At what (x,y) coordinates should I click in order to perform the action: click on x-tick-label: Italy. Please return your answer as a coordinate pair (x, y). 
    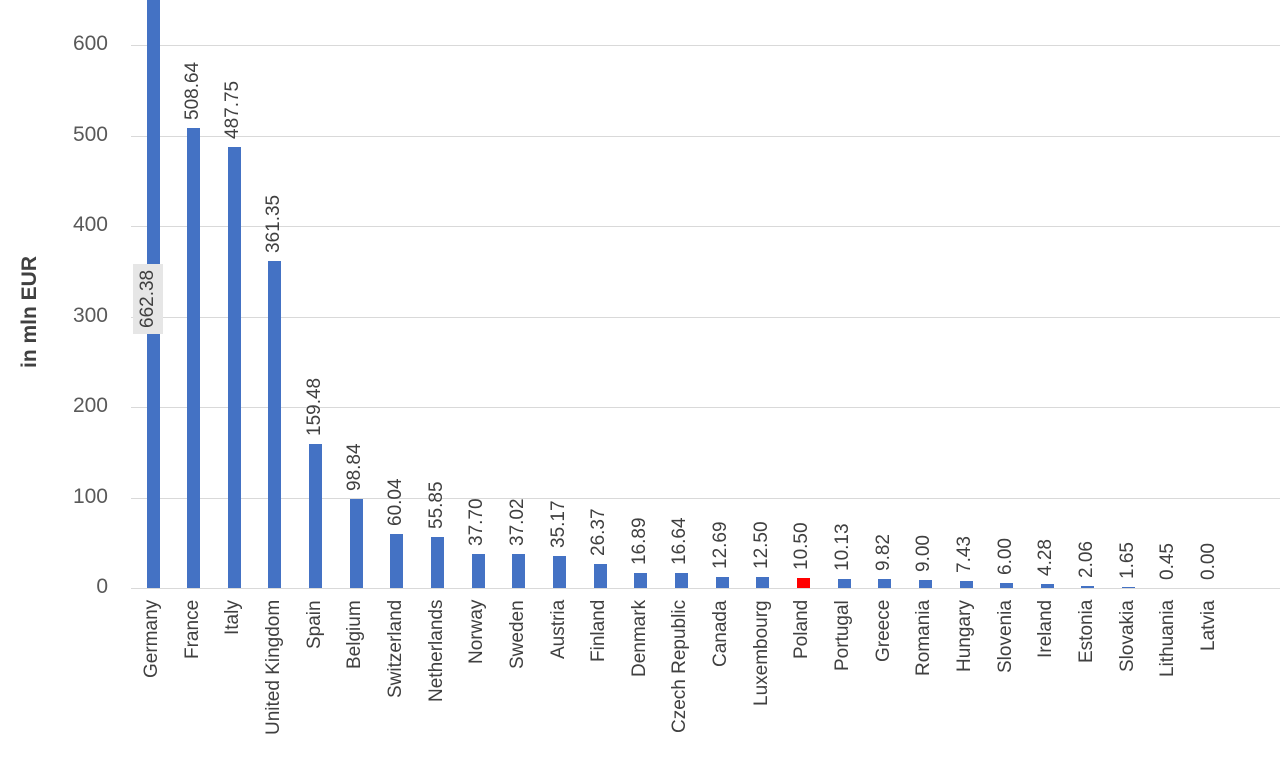
    Looking at the image, I should click on (232, 617).